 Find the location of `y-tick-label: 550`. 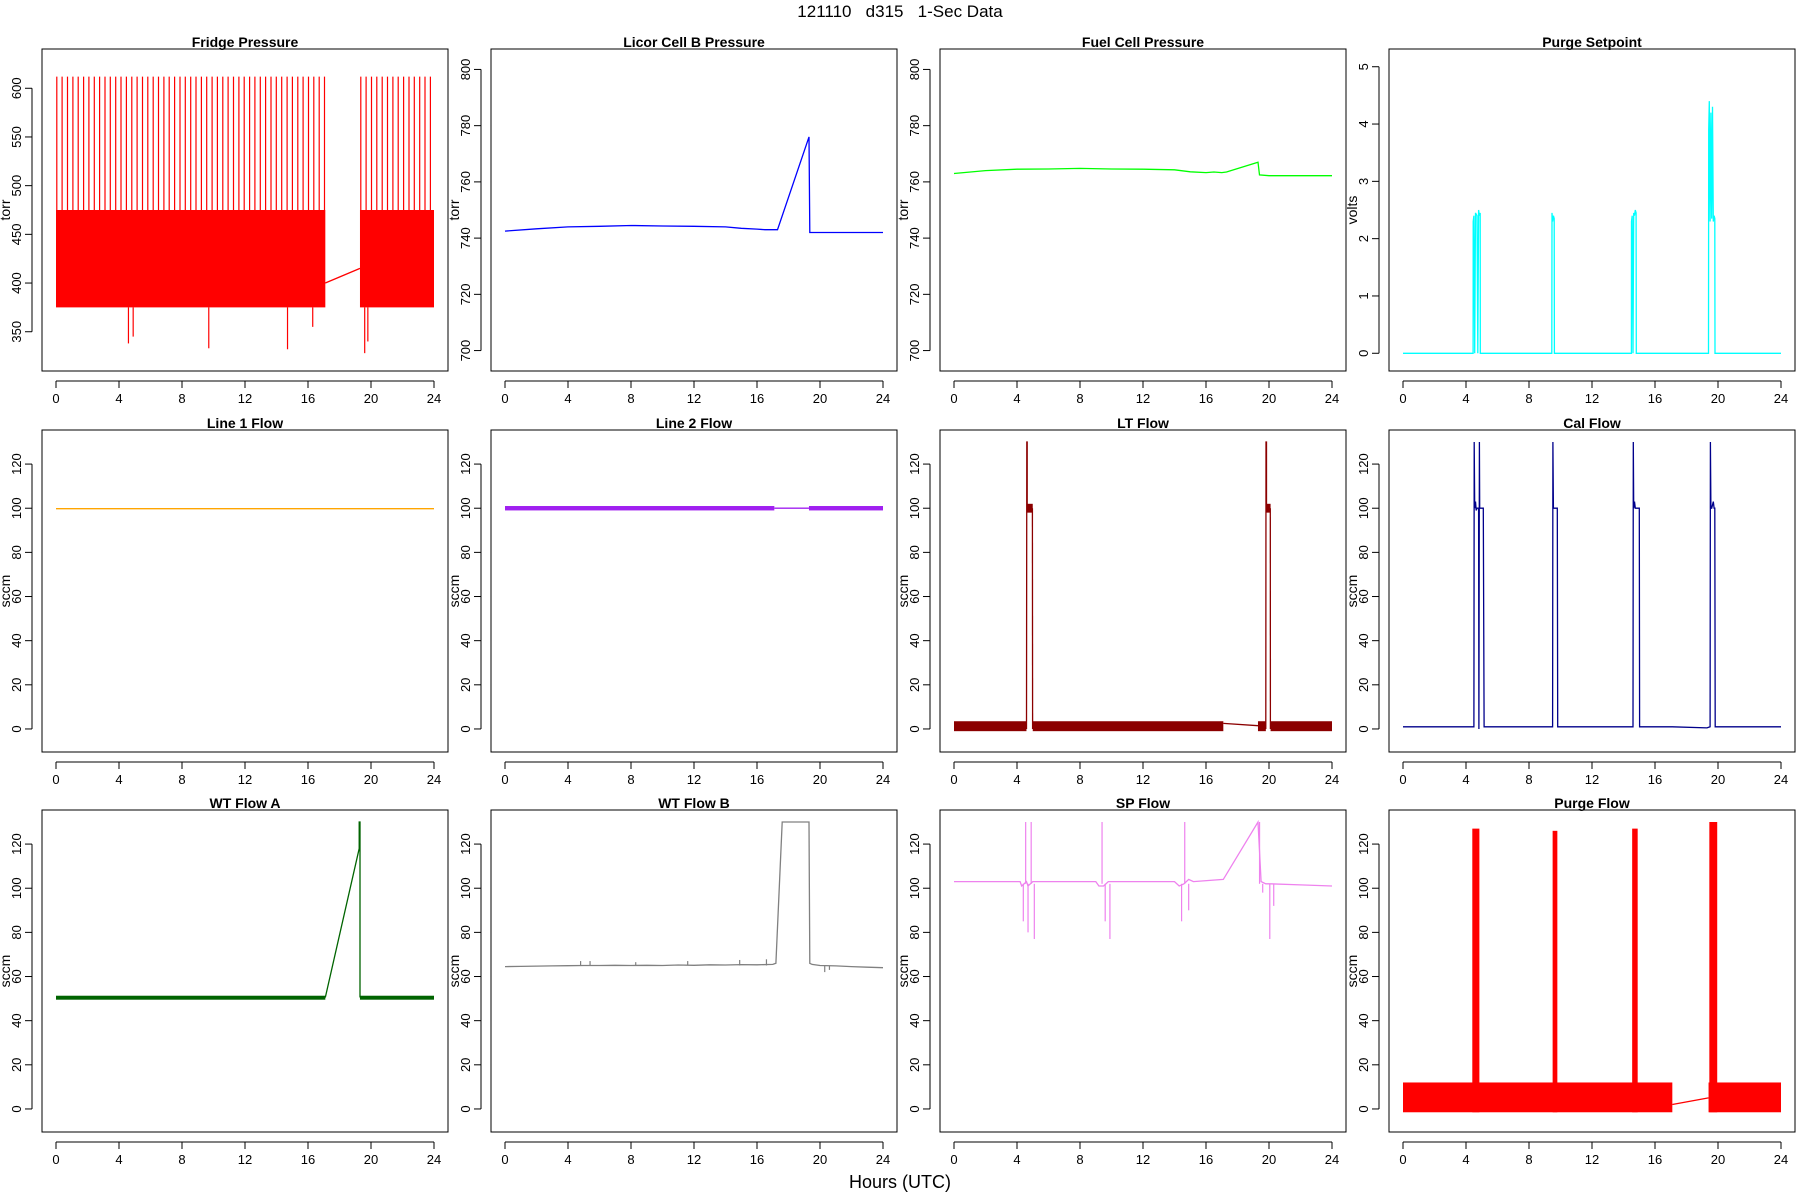

y-tick-label: 550 is located at coordinates (16, 137).